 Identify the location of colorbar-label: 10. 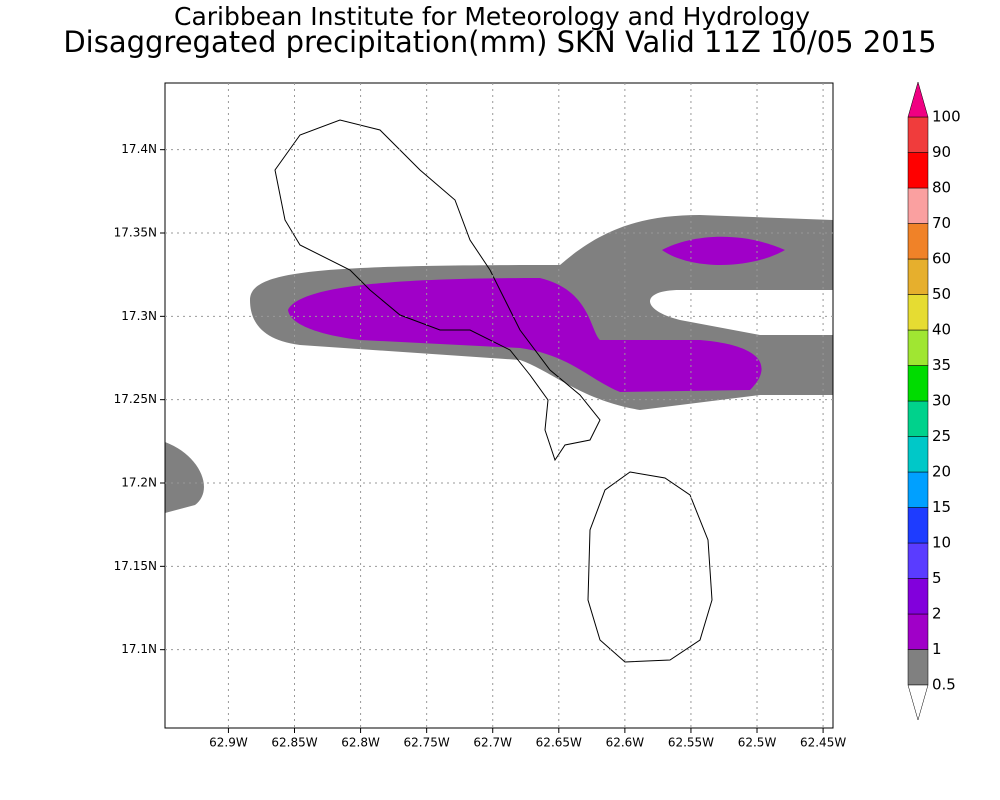
(941, 543).